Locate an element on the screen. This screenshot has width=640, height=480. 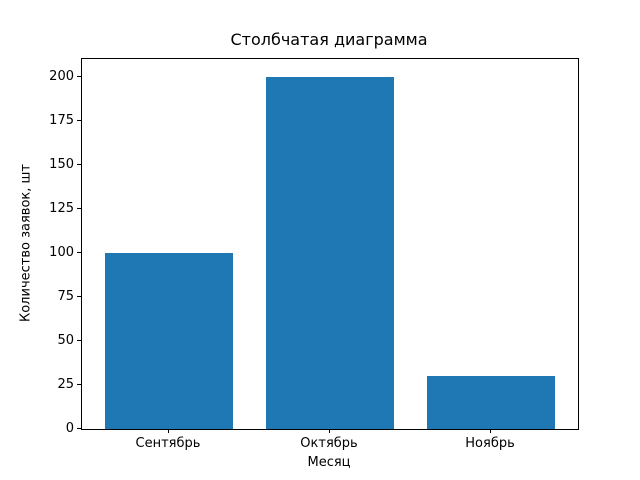
y-tick-label: 25 is located at coordinates (65, 384).